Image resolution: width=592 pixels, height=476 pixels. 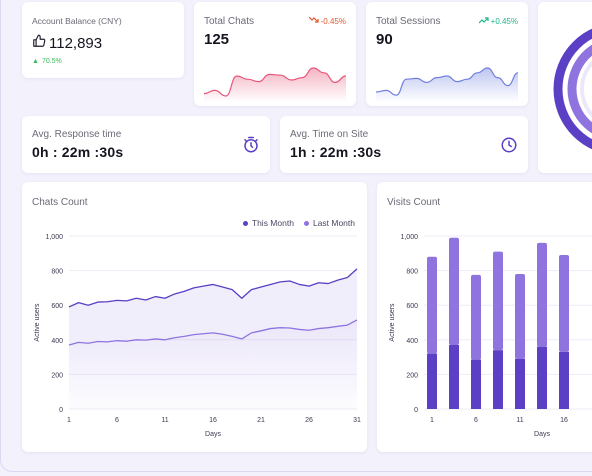 What do you see at coordinates (357, 420) in the screenshot?
I see `x-tick-label: 31` at bounding box center [357, 420].